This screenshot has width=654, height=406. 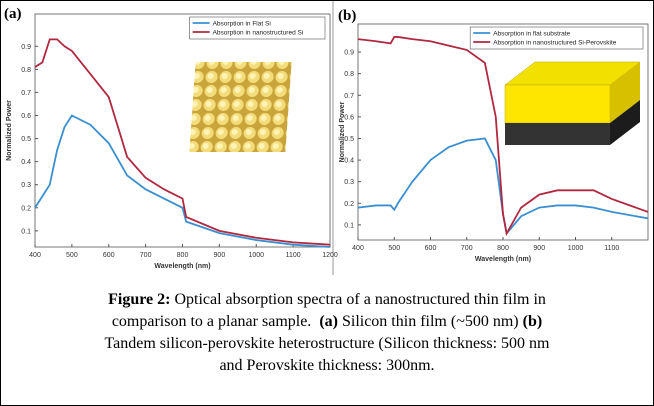 What do you see at coordinates (533, 321) in the screenshot?
I see `caption-text: (b)` at bounding box center [533, 321].